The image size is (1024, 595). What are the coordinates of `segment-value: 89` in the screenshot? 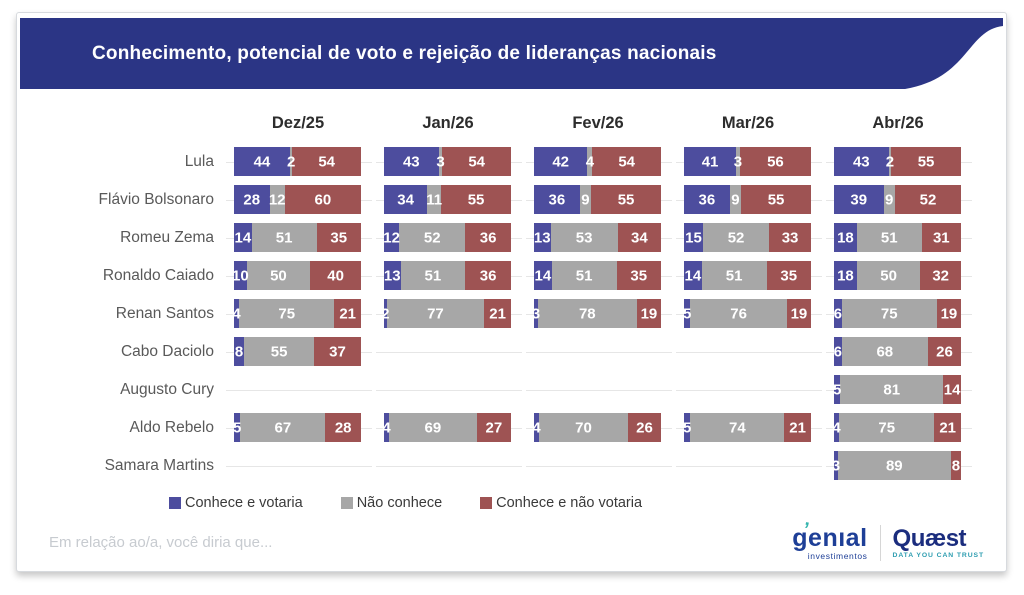 It's located at (894, 465).